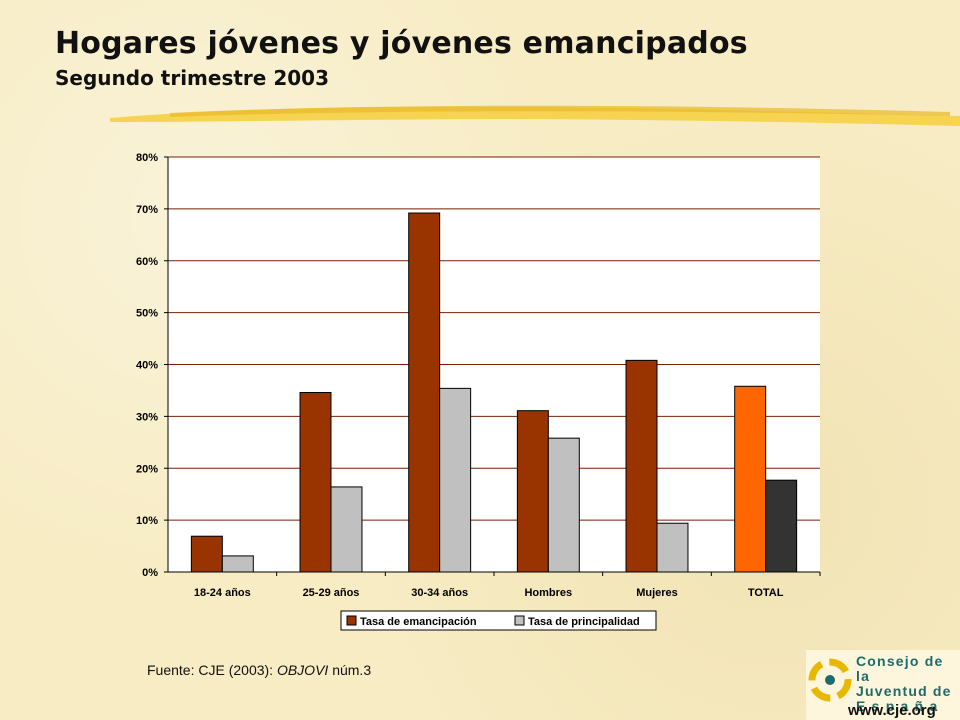 Image resolution: width=960 pixels, height=720 pixels. I want to click on y-tick-label: 60%, so click(147, 262).